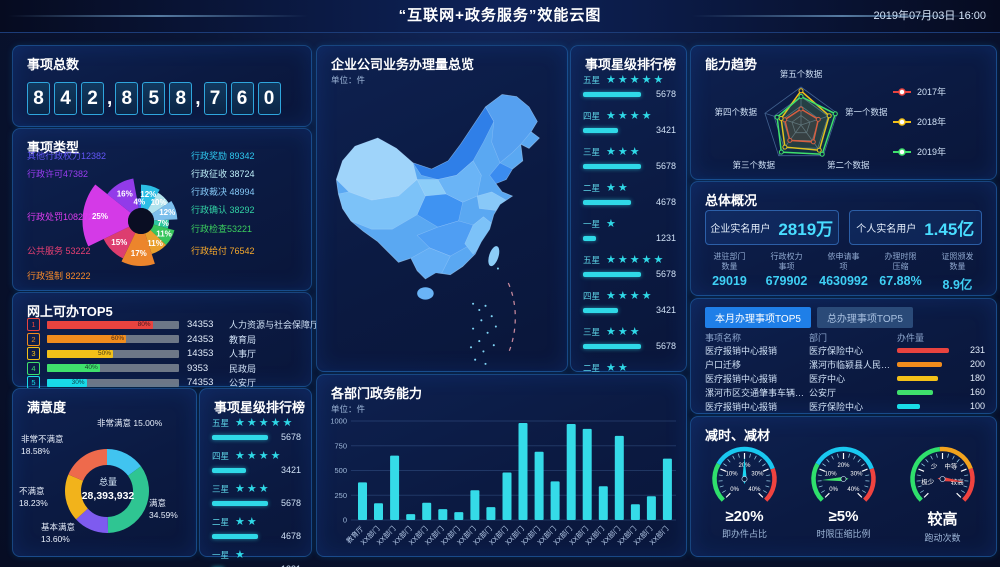 The image size is (1000, 567). I want to click on stat-label: 依申请事, so click(843, 256).